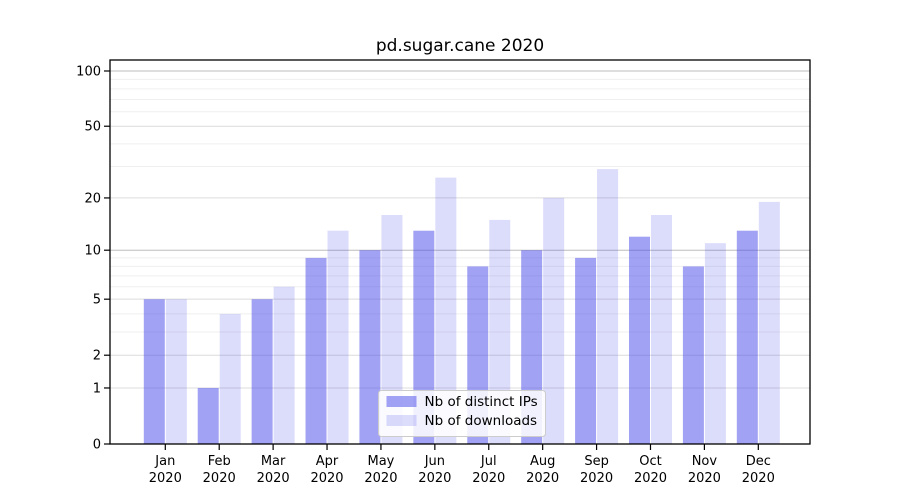  Describe the element at coordinates (284, 365) in the screenshot. I see `bar-downloads-mar` at that location.